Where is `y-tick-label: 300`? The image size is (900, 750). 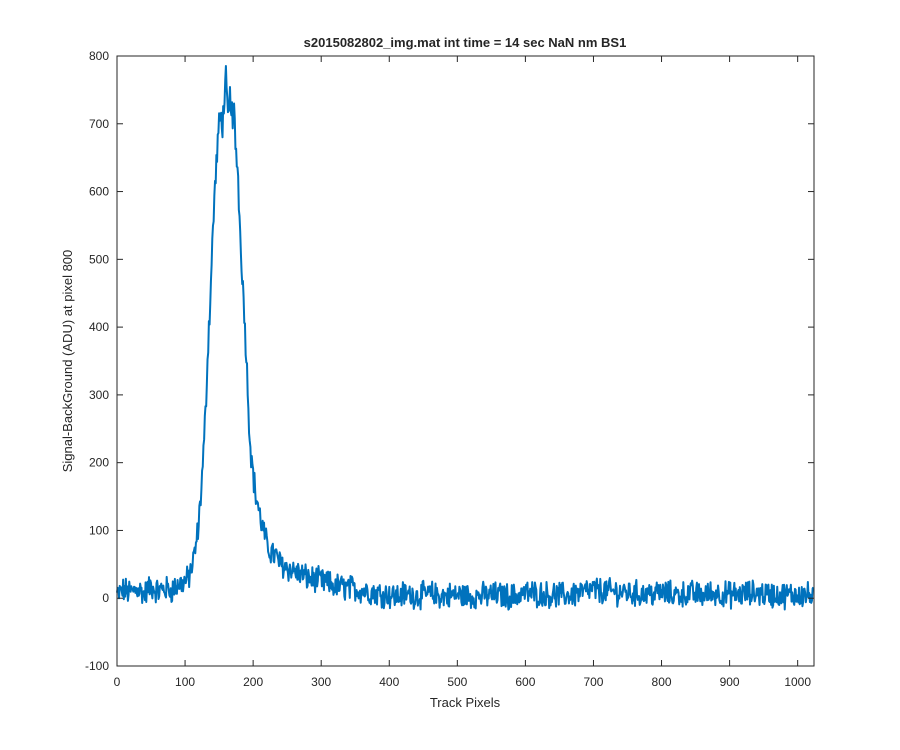 y-tick-label: 300 is located at coordinates (99, 395).